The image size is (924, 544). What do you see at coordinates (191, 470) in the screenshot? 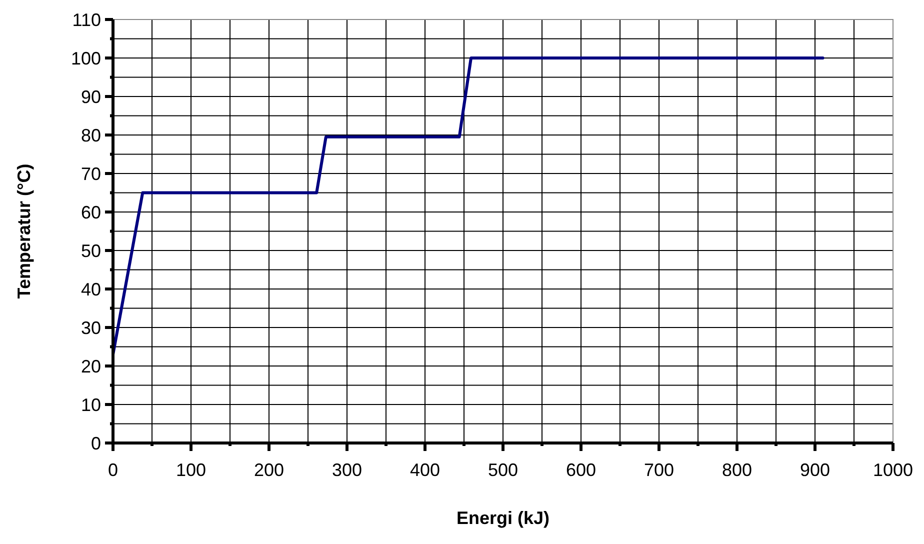
I see `x-tick-label: 100` at bounding box center [191, 470].